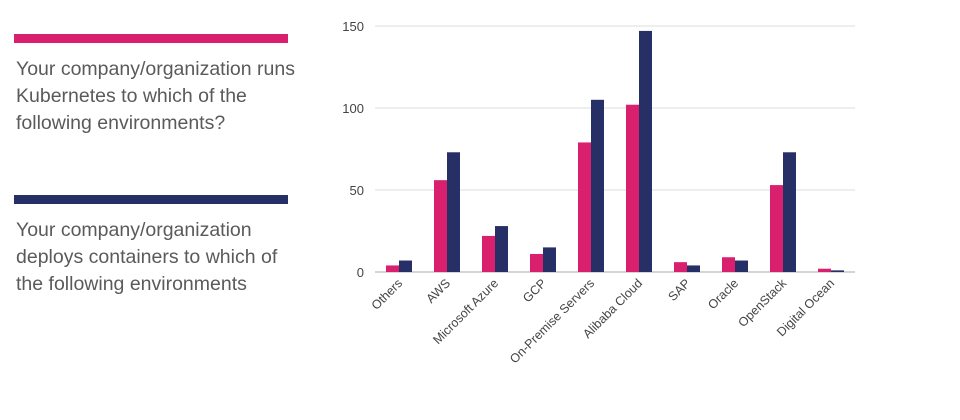  I want to click on x-tick-label: AWS, so click(438, 291).